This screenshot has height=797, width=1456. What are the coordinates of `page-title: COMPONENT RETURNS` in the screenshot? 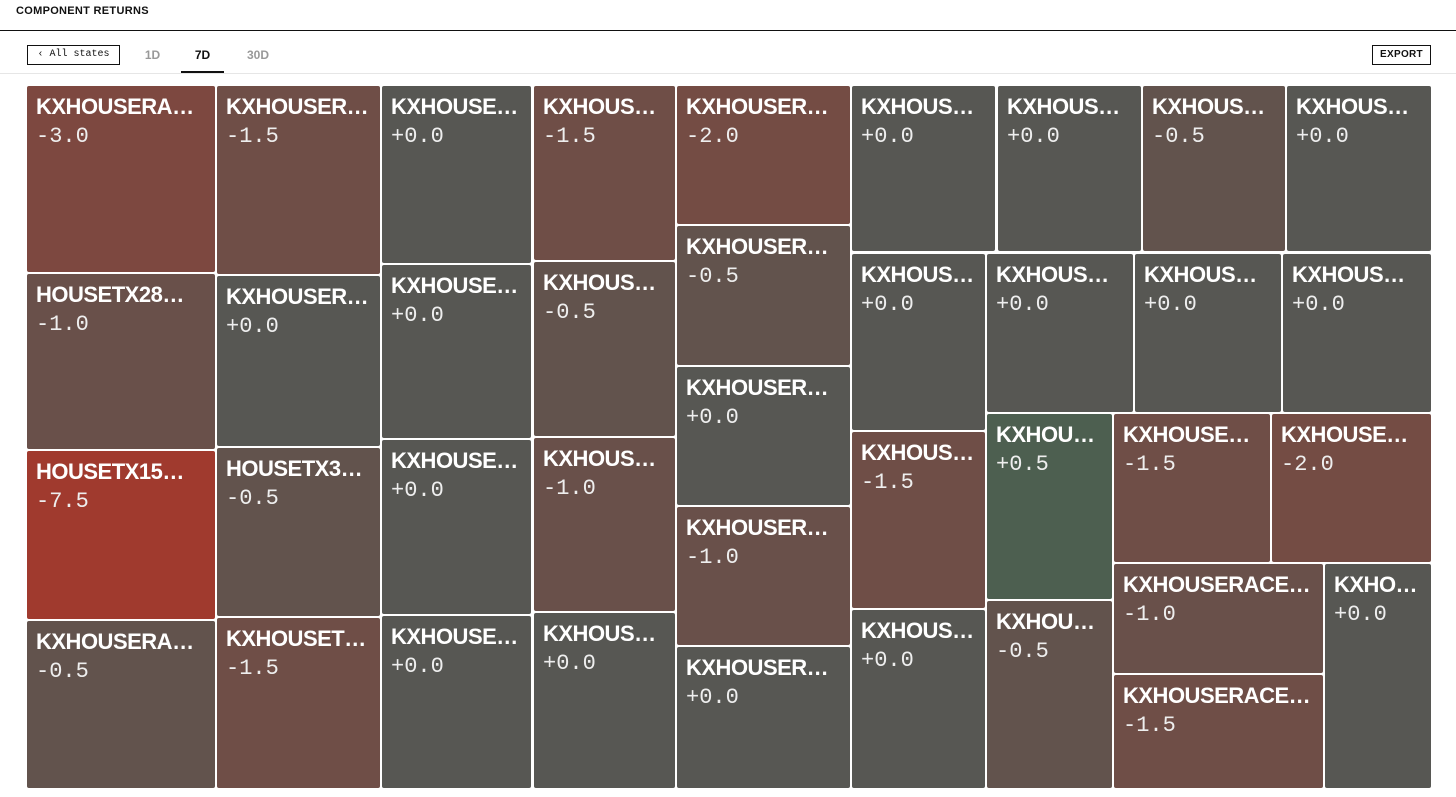 It's located at (82, 11).